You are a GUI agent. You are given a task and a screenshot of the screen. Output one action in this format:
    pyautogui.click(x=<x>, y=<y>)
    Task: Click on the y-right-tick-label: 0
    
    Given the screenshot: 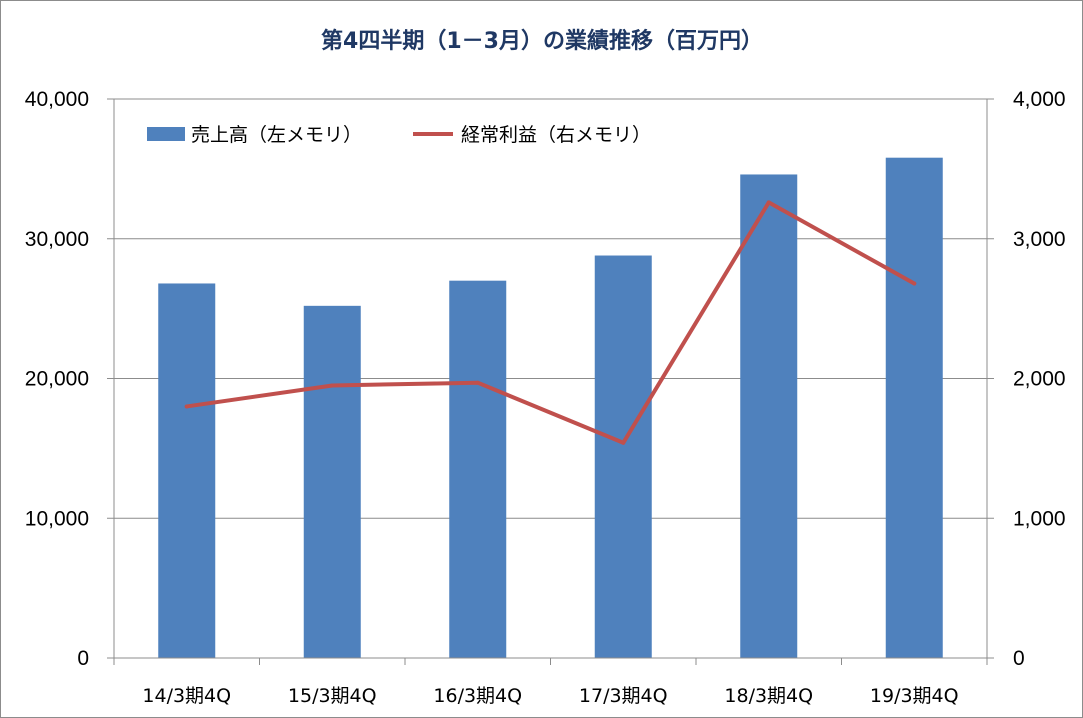 What is the action you would take?
    pyautogui.click(x=1019, y=658)
    